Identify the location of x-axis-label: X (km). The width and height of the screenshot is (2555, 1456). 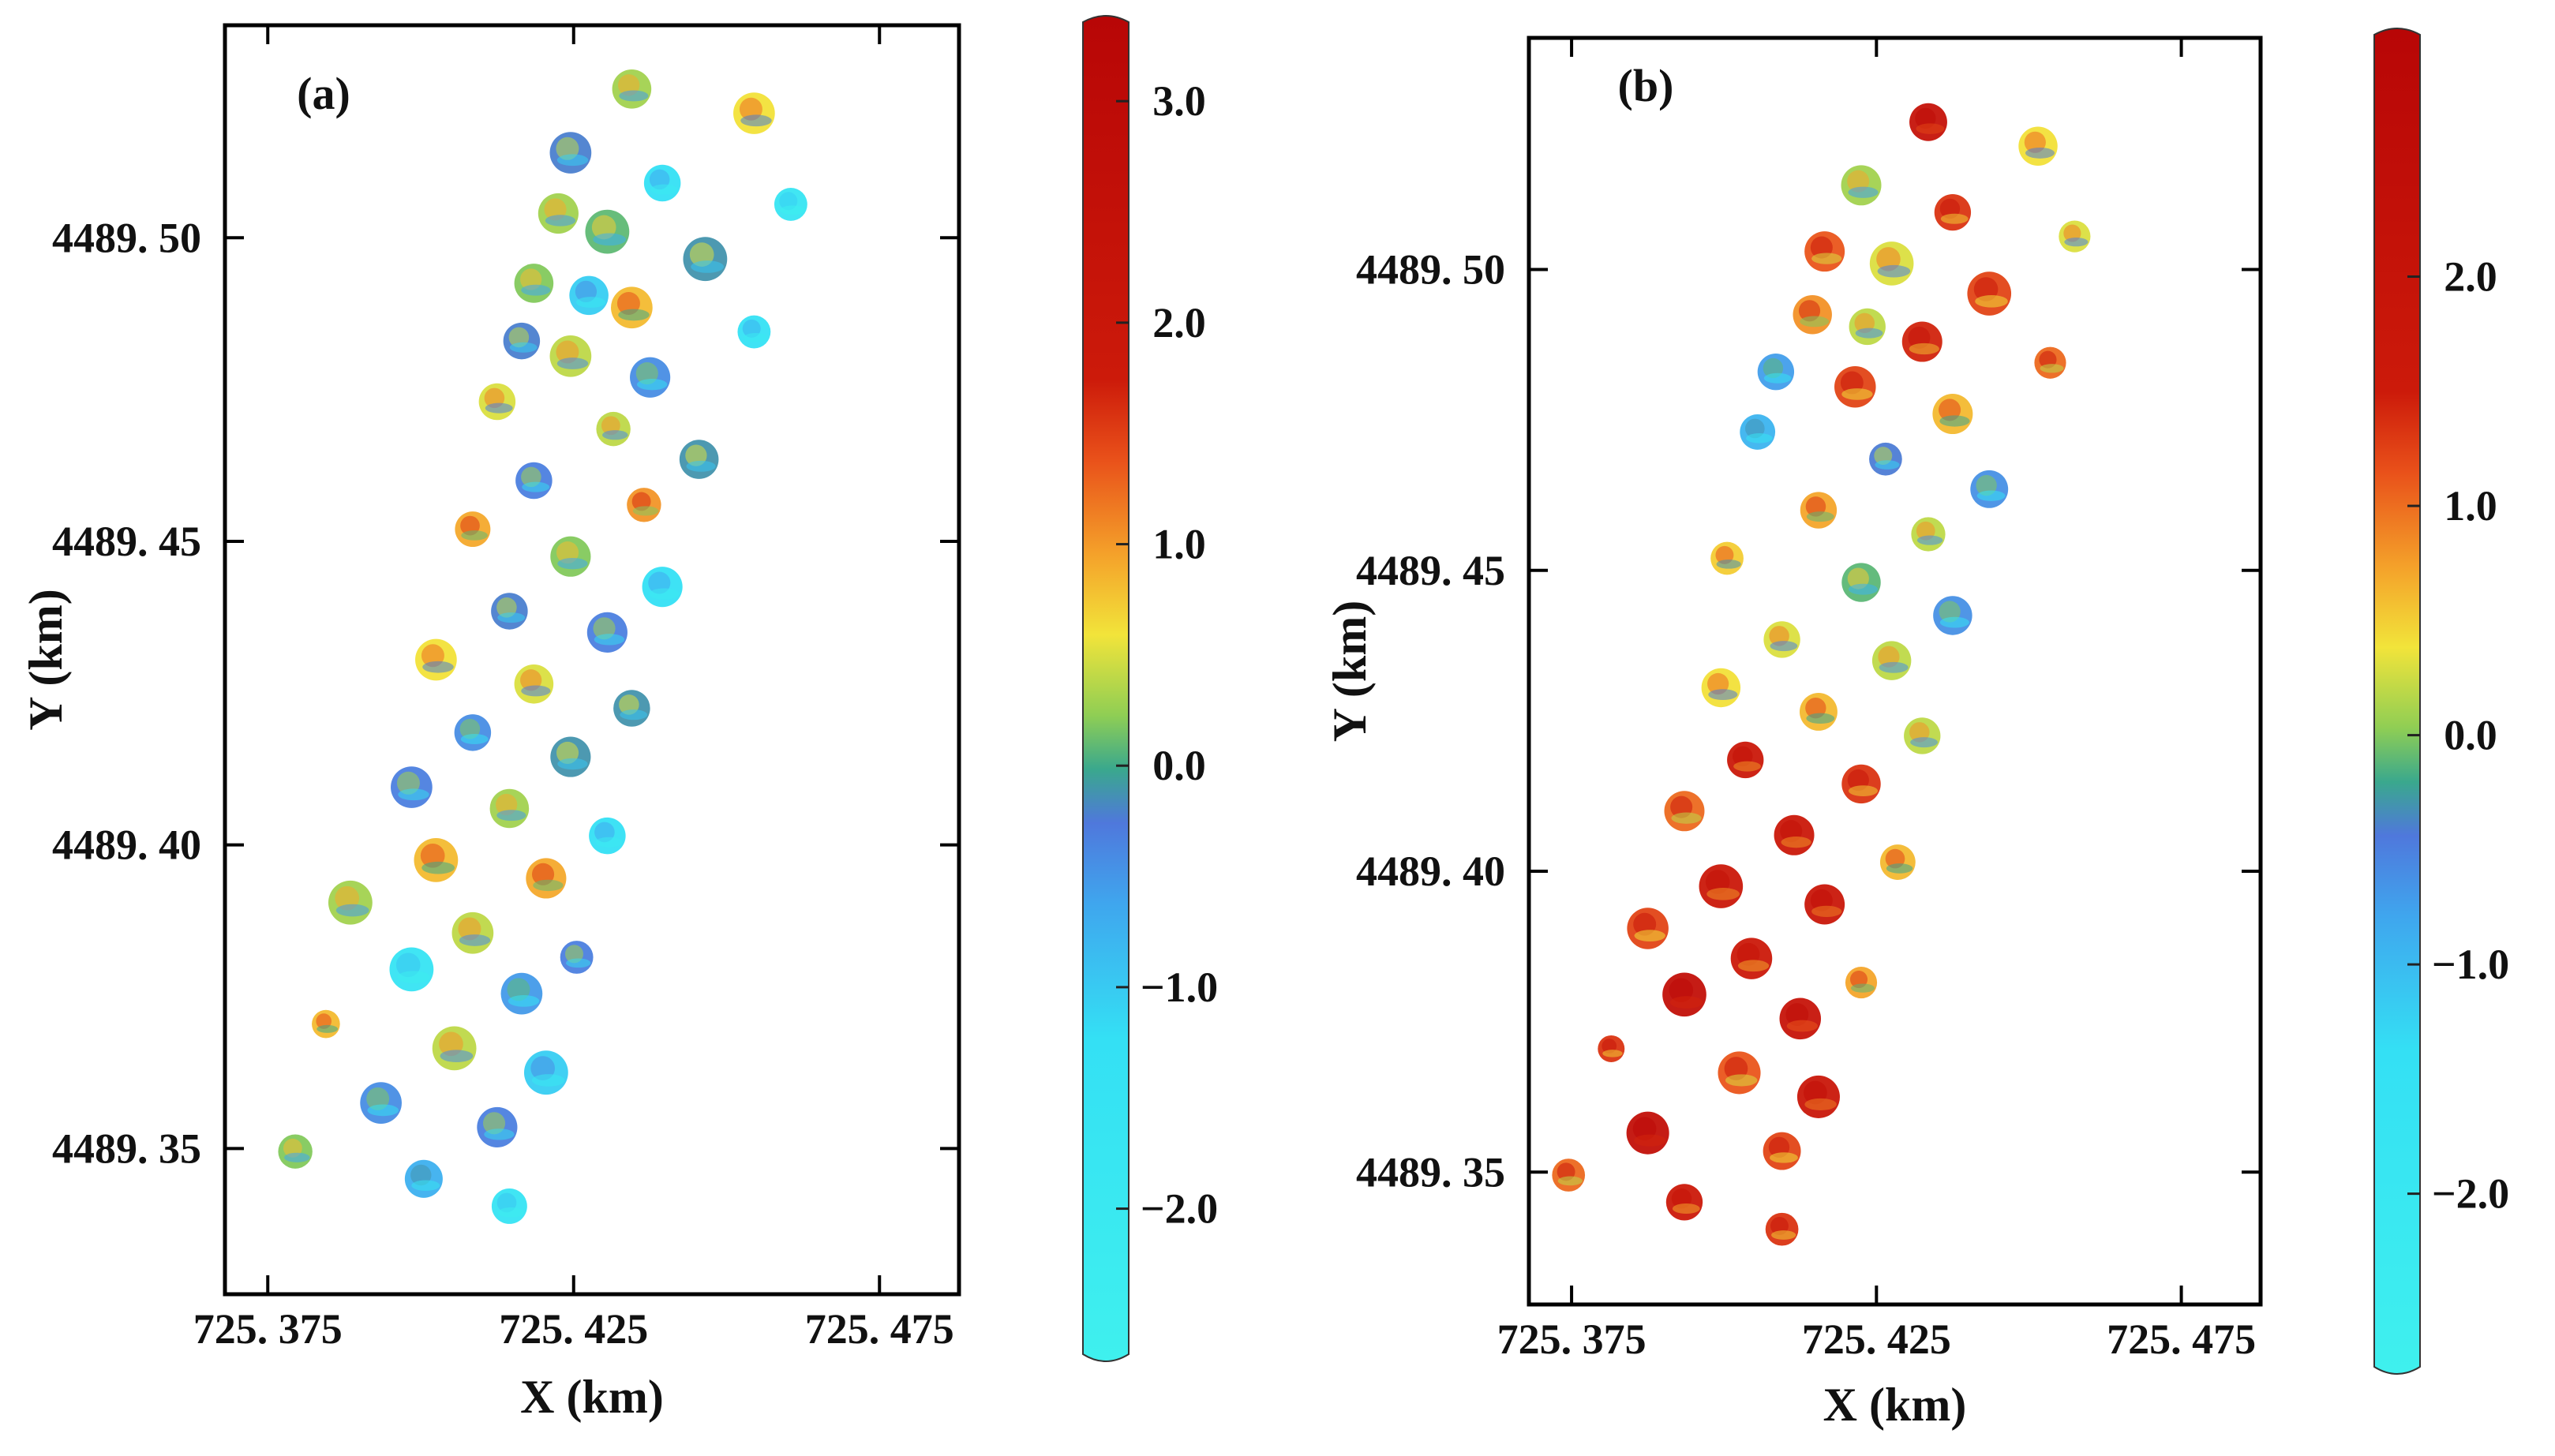
(1895, 1405).